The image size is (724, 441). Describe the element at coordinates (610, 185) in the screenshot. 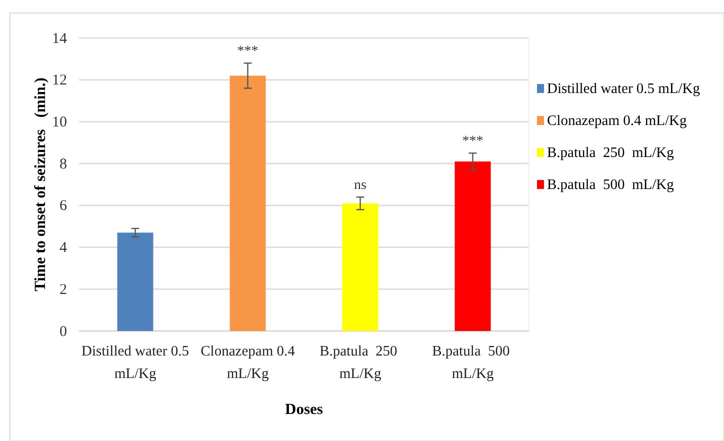

I see `legend-label: B.patula 500 mL/Kg` at that location.